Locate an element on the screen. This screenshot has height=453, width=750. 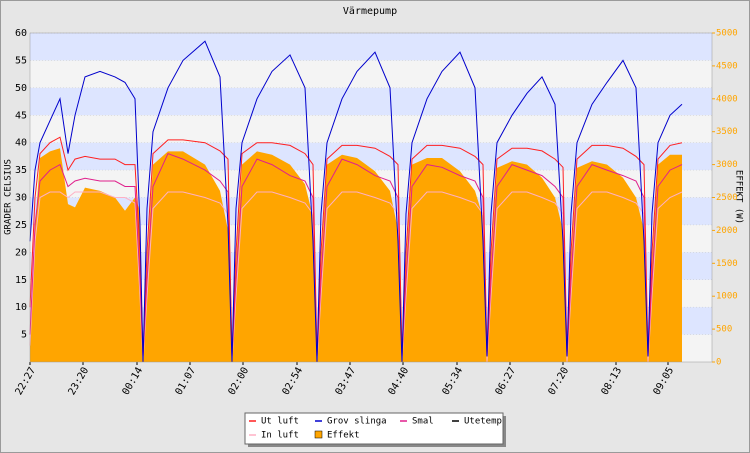
y-tick-label: 20 is located at coordinates (21, 252).